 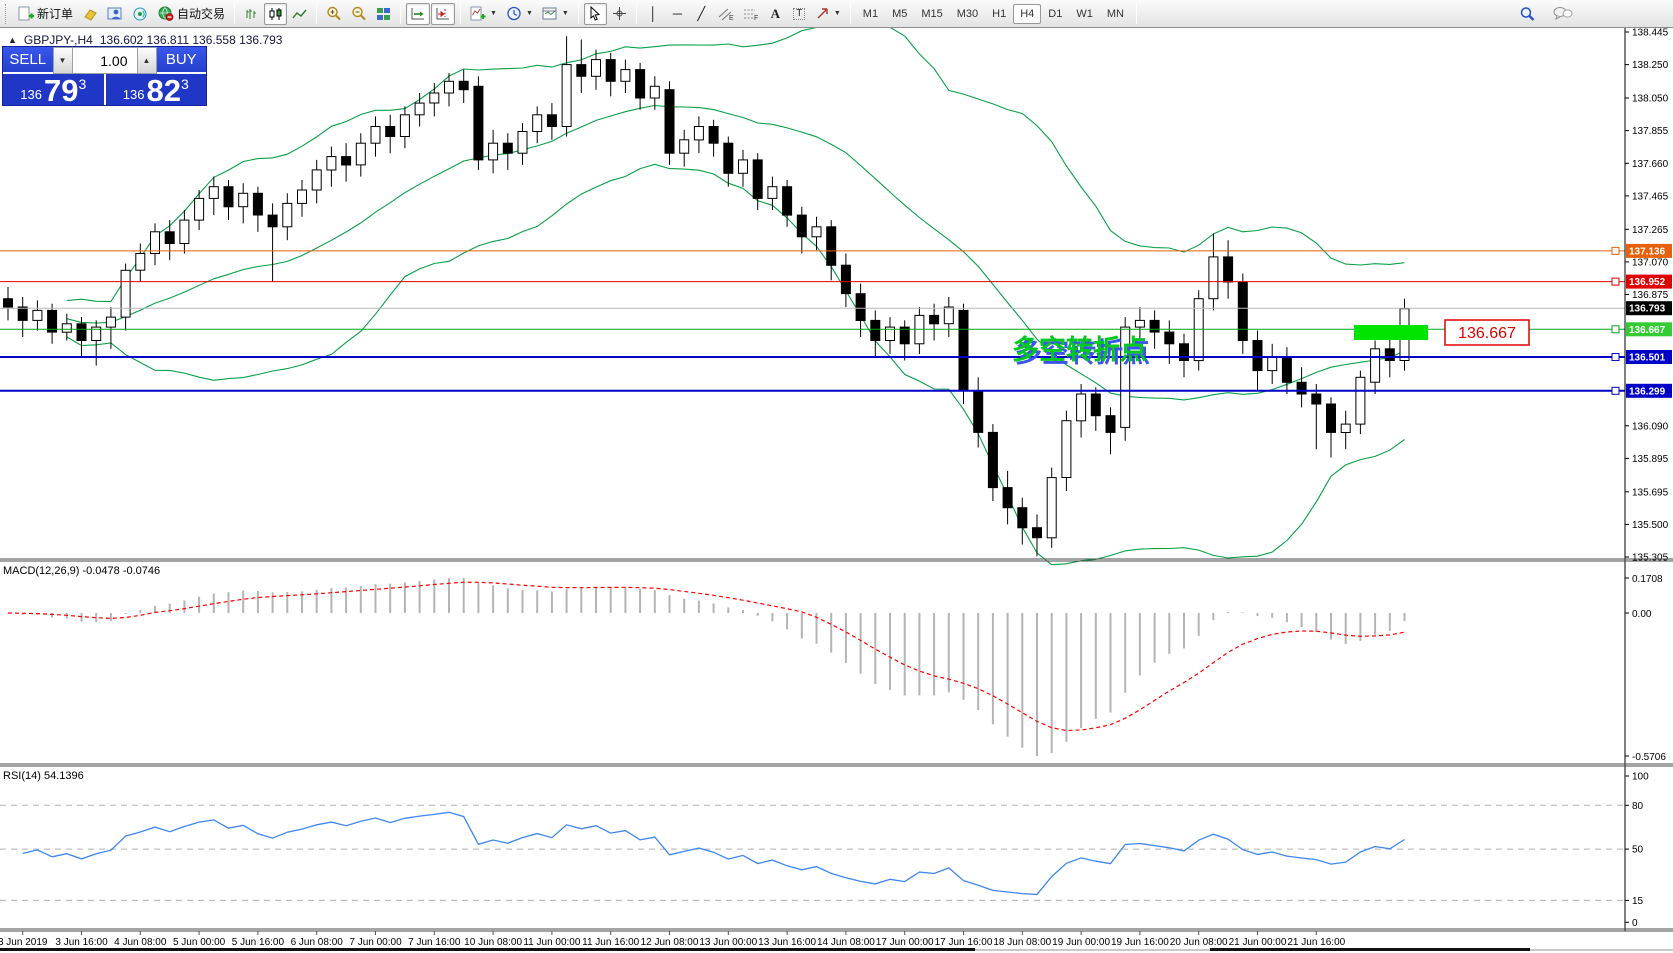 I want to click on editor-icon, so click(x=114, y=13).